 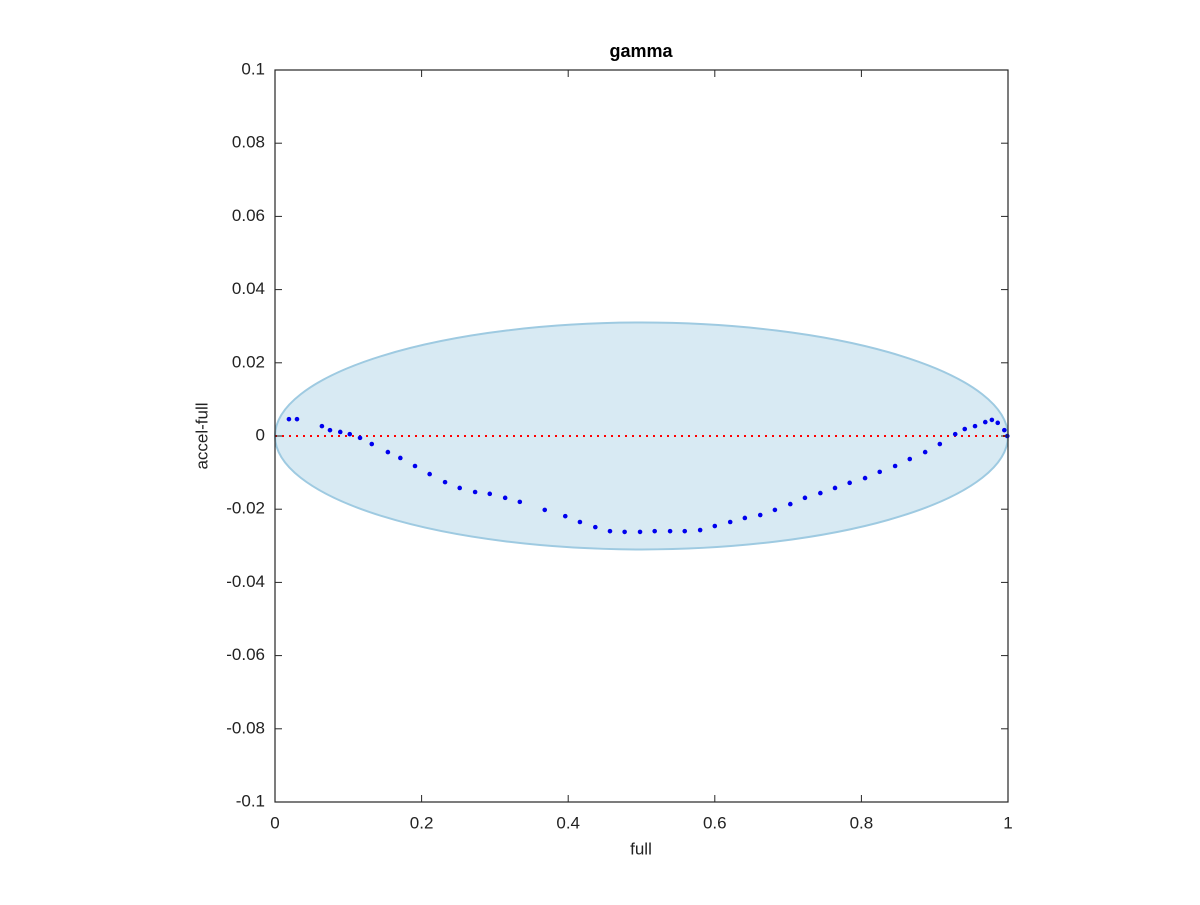 What do you see at coordinates (1007, 822) in the screenshot?
I see `x-tick-label: 1` at bounding box center [1007, 822].